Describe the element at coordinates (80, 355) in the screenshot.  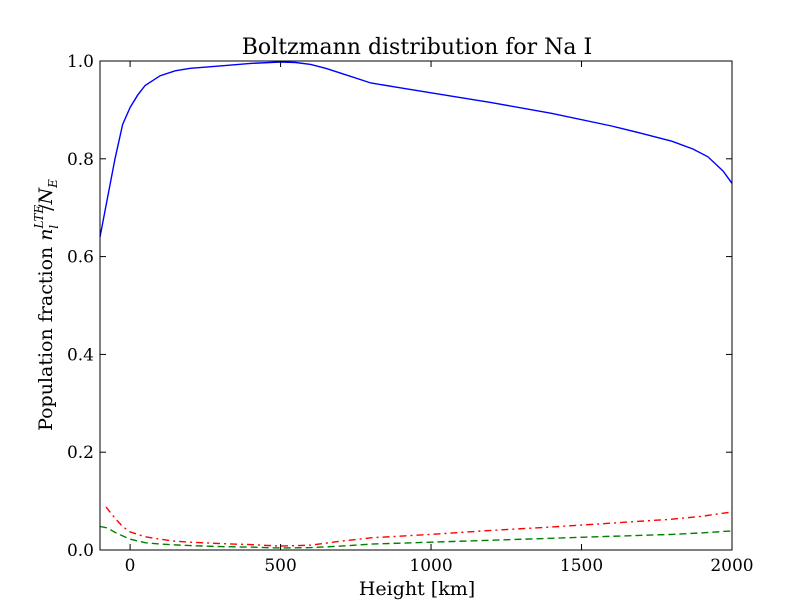
I see `y-tick-label-2: 0.4` at that location.